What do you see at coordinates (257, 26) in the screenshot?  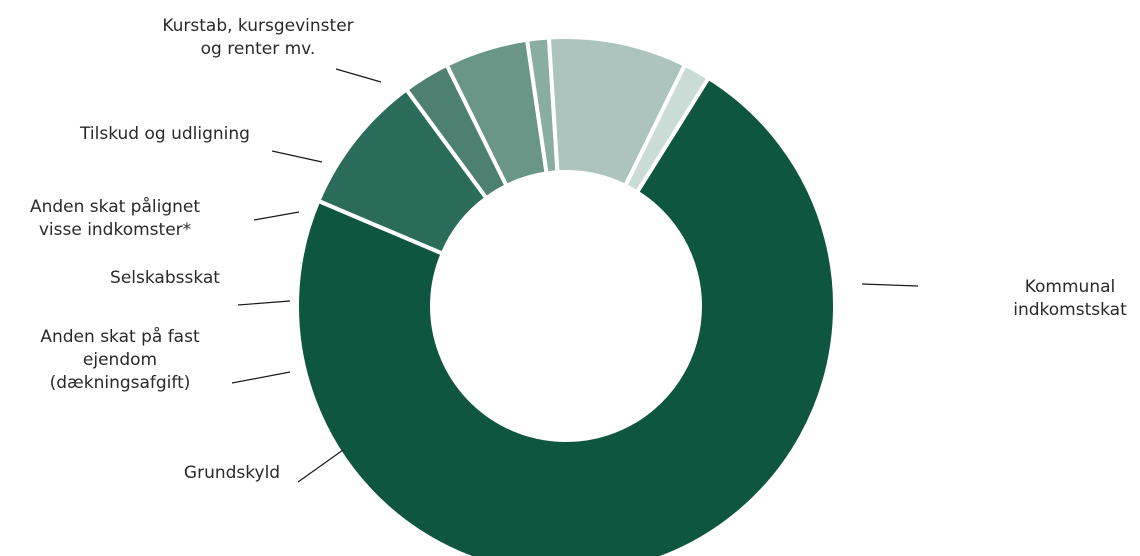 I see `slice-label-line: Kurstab, kursgevinster` at bounding box center [257, 26].